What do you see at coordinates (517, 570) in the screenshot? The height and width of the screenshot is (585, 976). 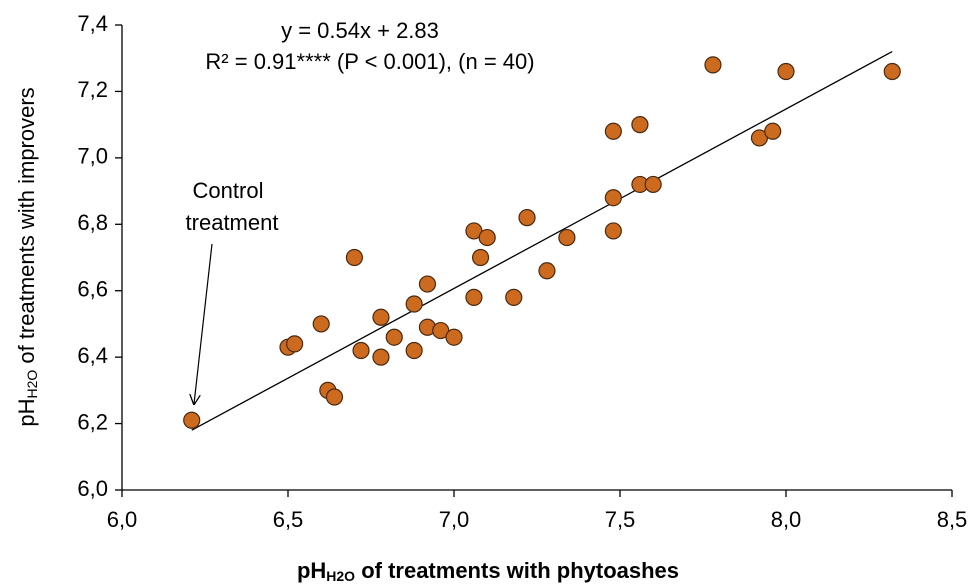 I see `x-label-part: of treatments with phytoashes` at bounding box center [517, 570].